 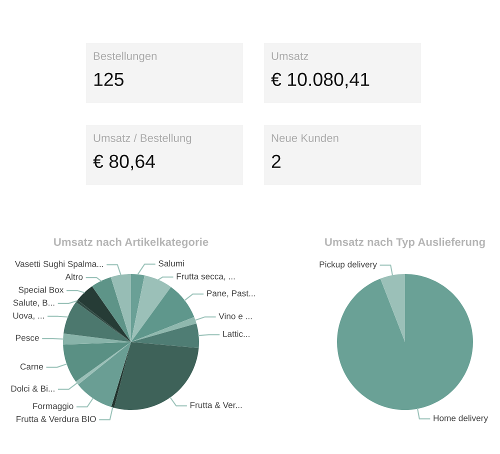 I want to click on slice-label: Carne, so click(x=32, y=367).